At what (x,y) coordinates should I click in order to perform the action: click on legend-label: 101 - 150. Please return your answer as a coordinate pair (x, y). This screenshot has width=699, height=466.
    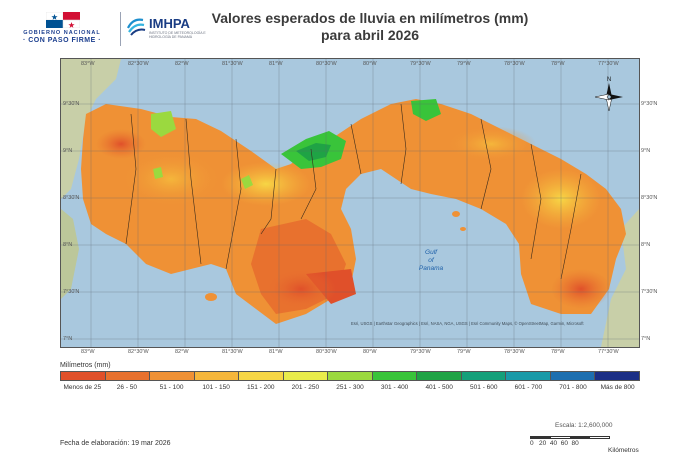
    Looking at the image, I should click on (216, 387).